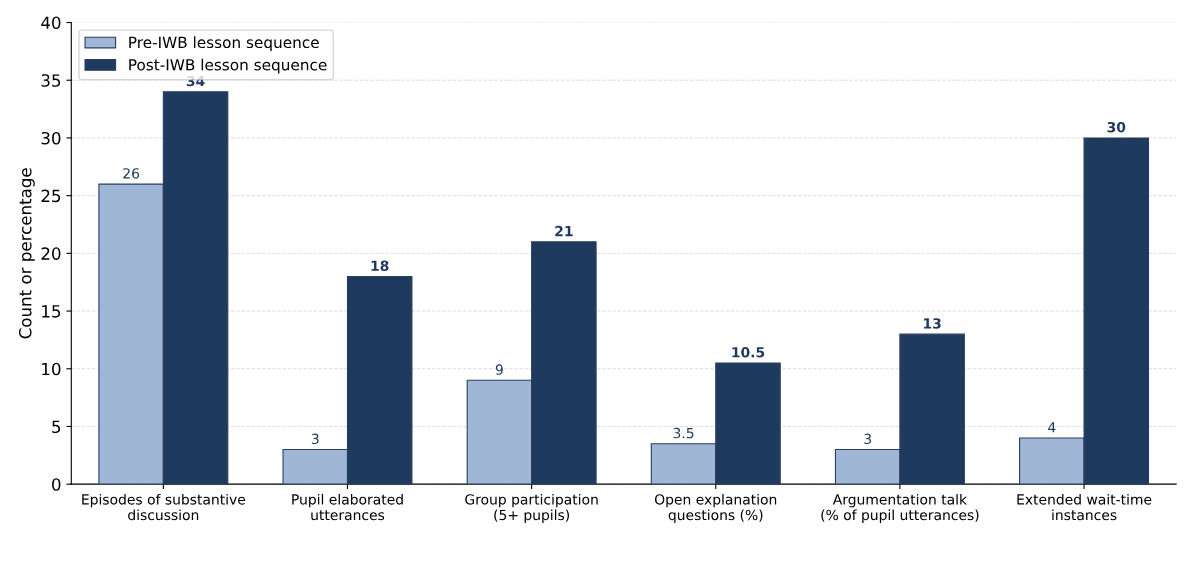 The height and width of the screenshot is (563, 1188). What do you see at coordinates (564, 231) in the screenshot?
I see `data-label: 21` at bounding box center [564, 231].